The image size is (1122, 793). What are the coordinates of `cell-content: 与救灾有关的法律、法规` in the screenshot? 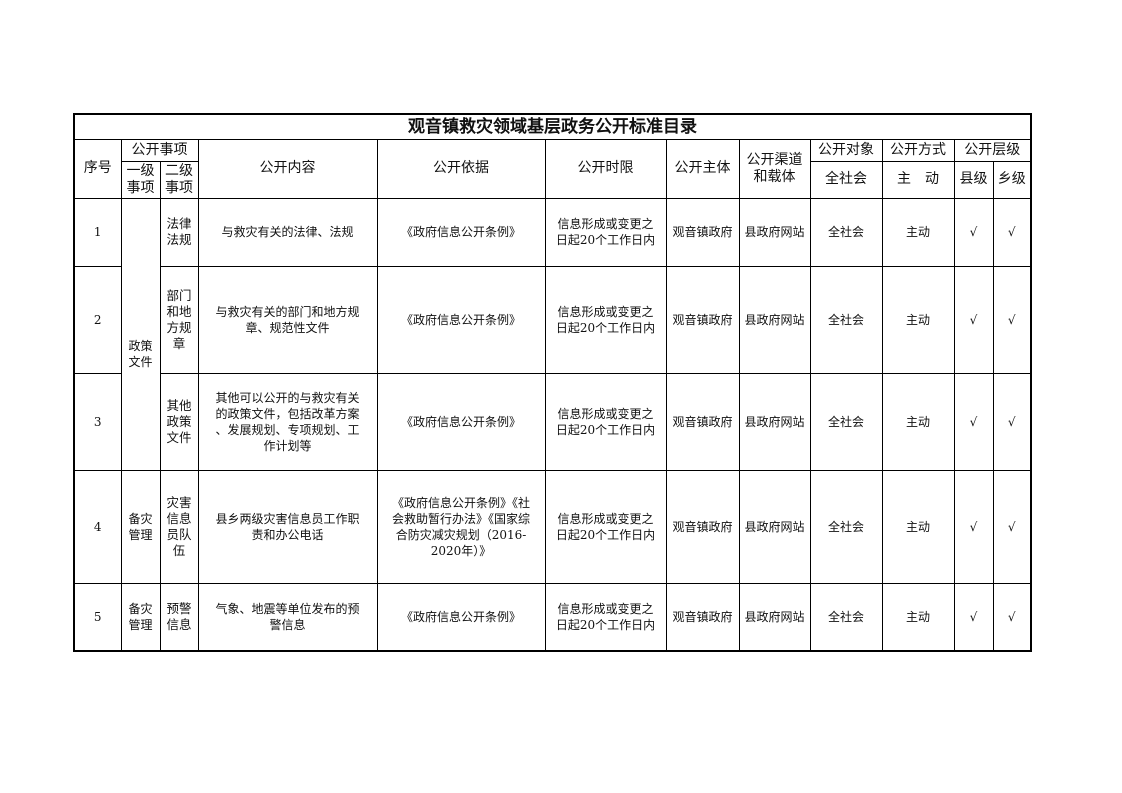 It's located at (287, 232).